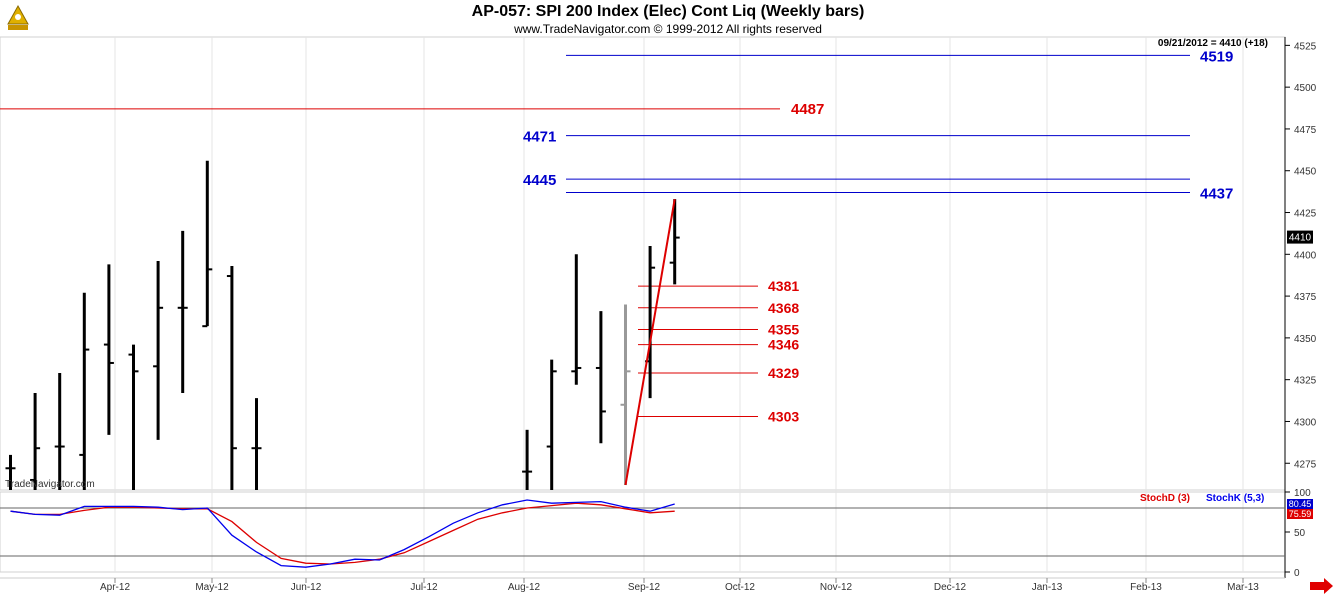 Image resolution: width=1336 pixels, height=594 pixels. Describe the element at coordinates (783, 308) in the screenshot. I see `red-level-label: 4368` at that location.